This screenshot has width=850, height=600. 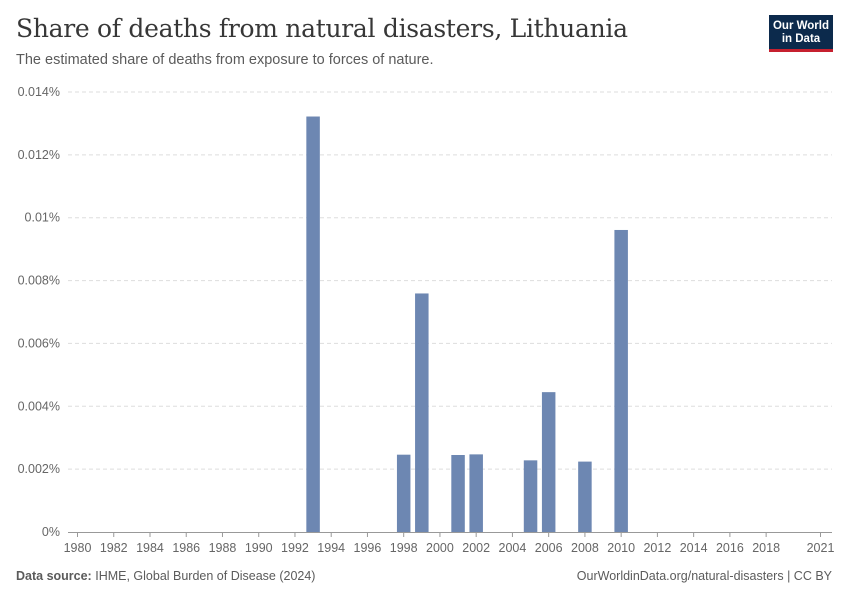 I want to click on x-tick-label: 2010, so click(x=621, y=548).